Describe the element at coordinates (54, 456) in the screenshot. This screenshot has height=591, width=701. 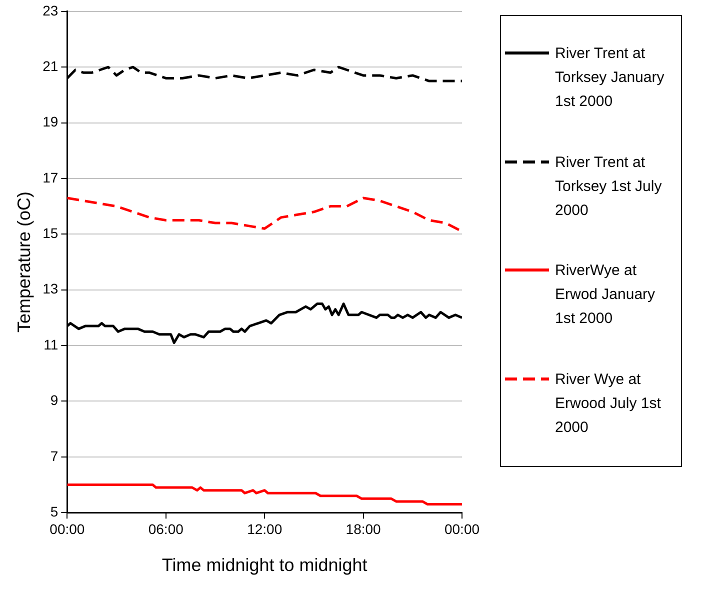
I see `y-tick-label: 7` at that location.